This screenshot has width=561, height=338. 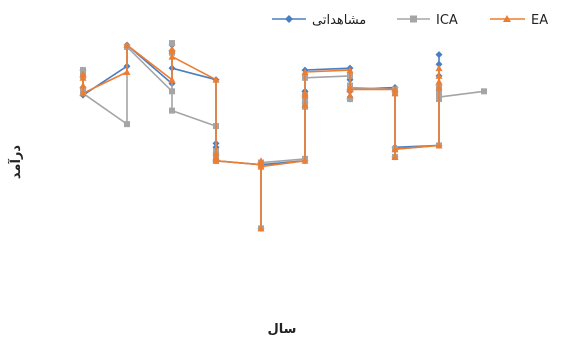 I want to click on legend-entry-observed: مشاهداتی, so click(x=319, y=20).